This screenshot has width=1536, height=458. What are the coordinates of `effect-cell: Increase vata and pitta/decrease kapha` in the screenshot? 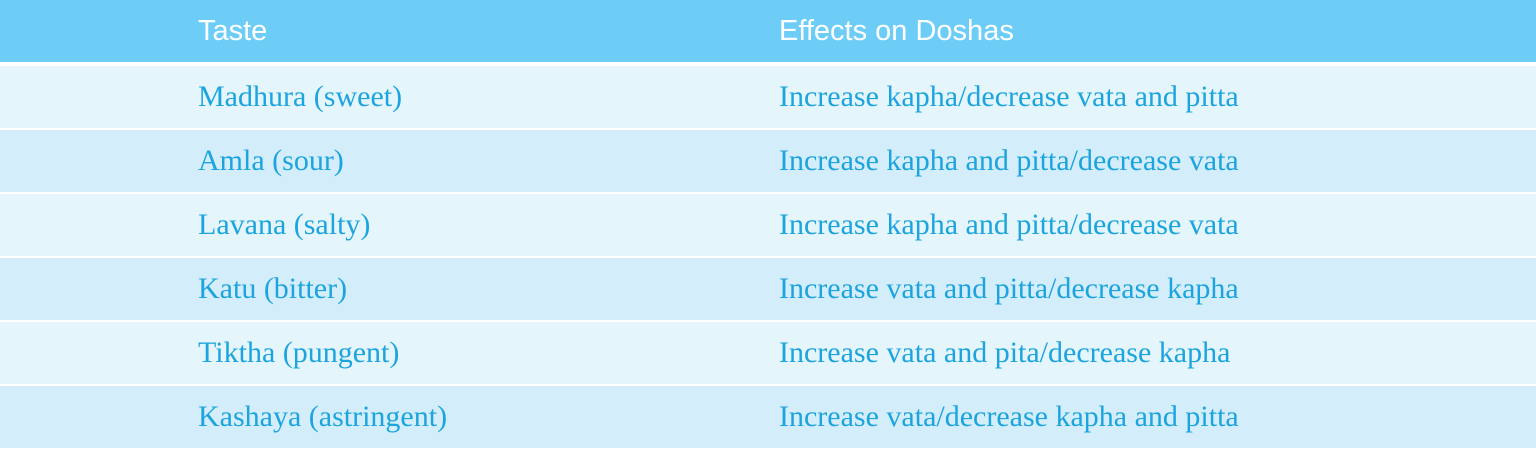 It's located at (1009, 288).